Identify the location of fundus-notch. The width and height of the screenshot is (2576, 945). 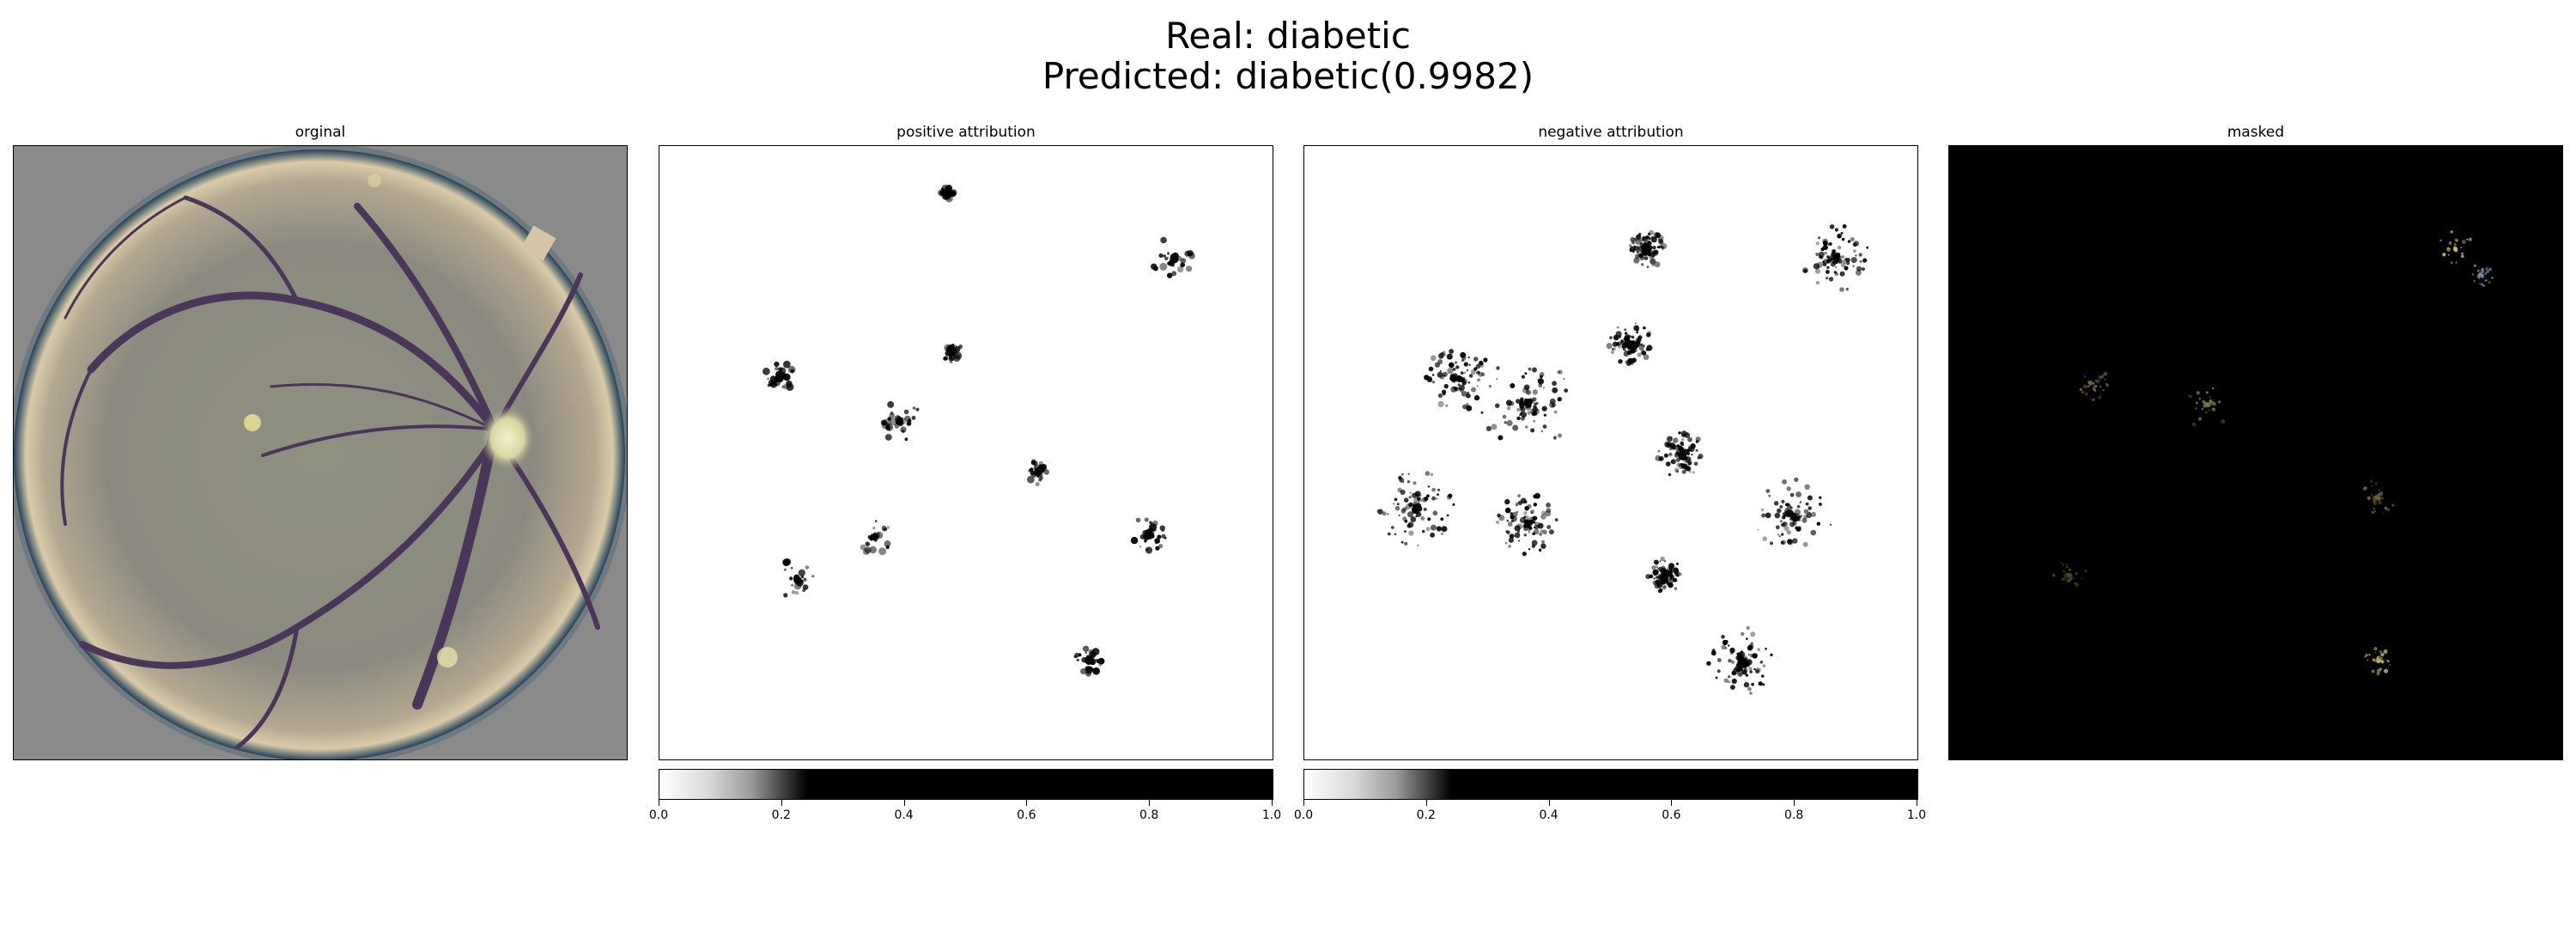
(538, 243).